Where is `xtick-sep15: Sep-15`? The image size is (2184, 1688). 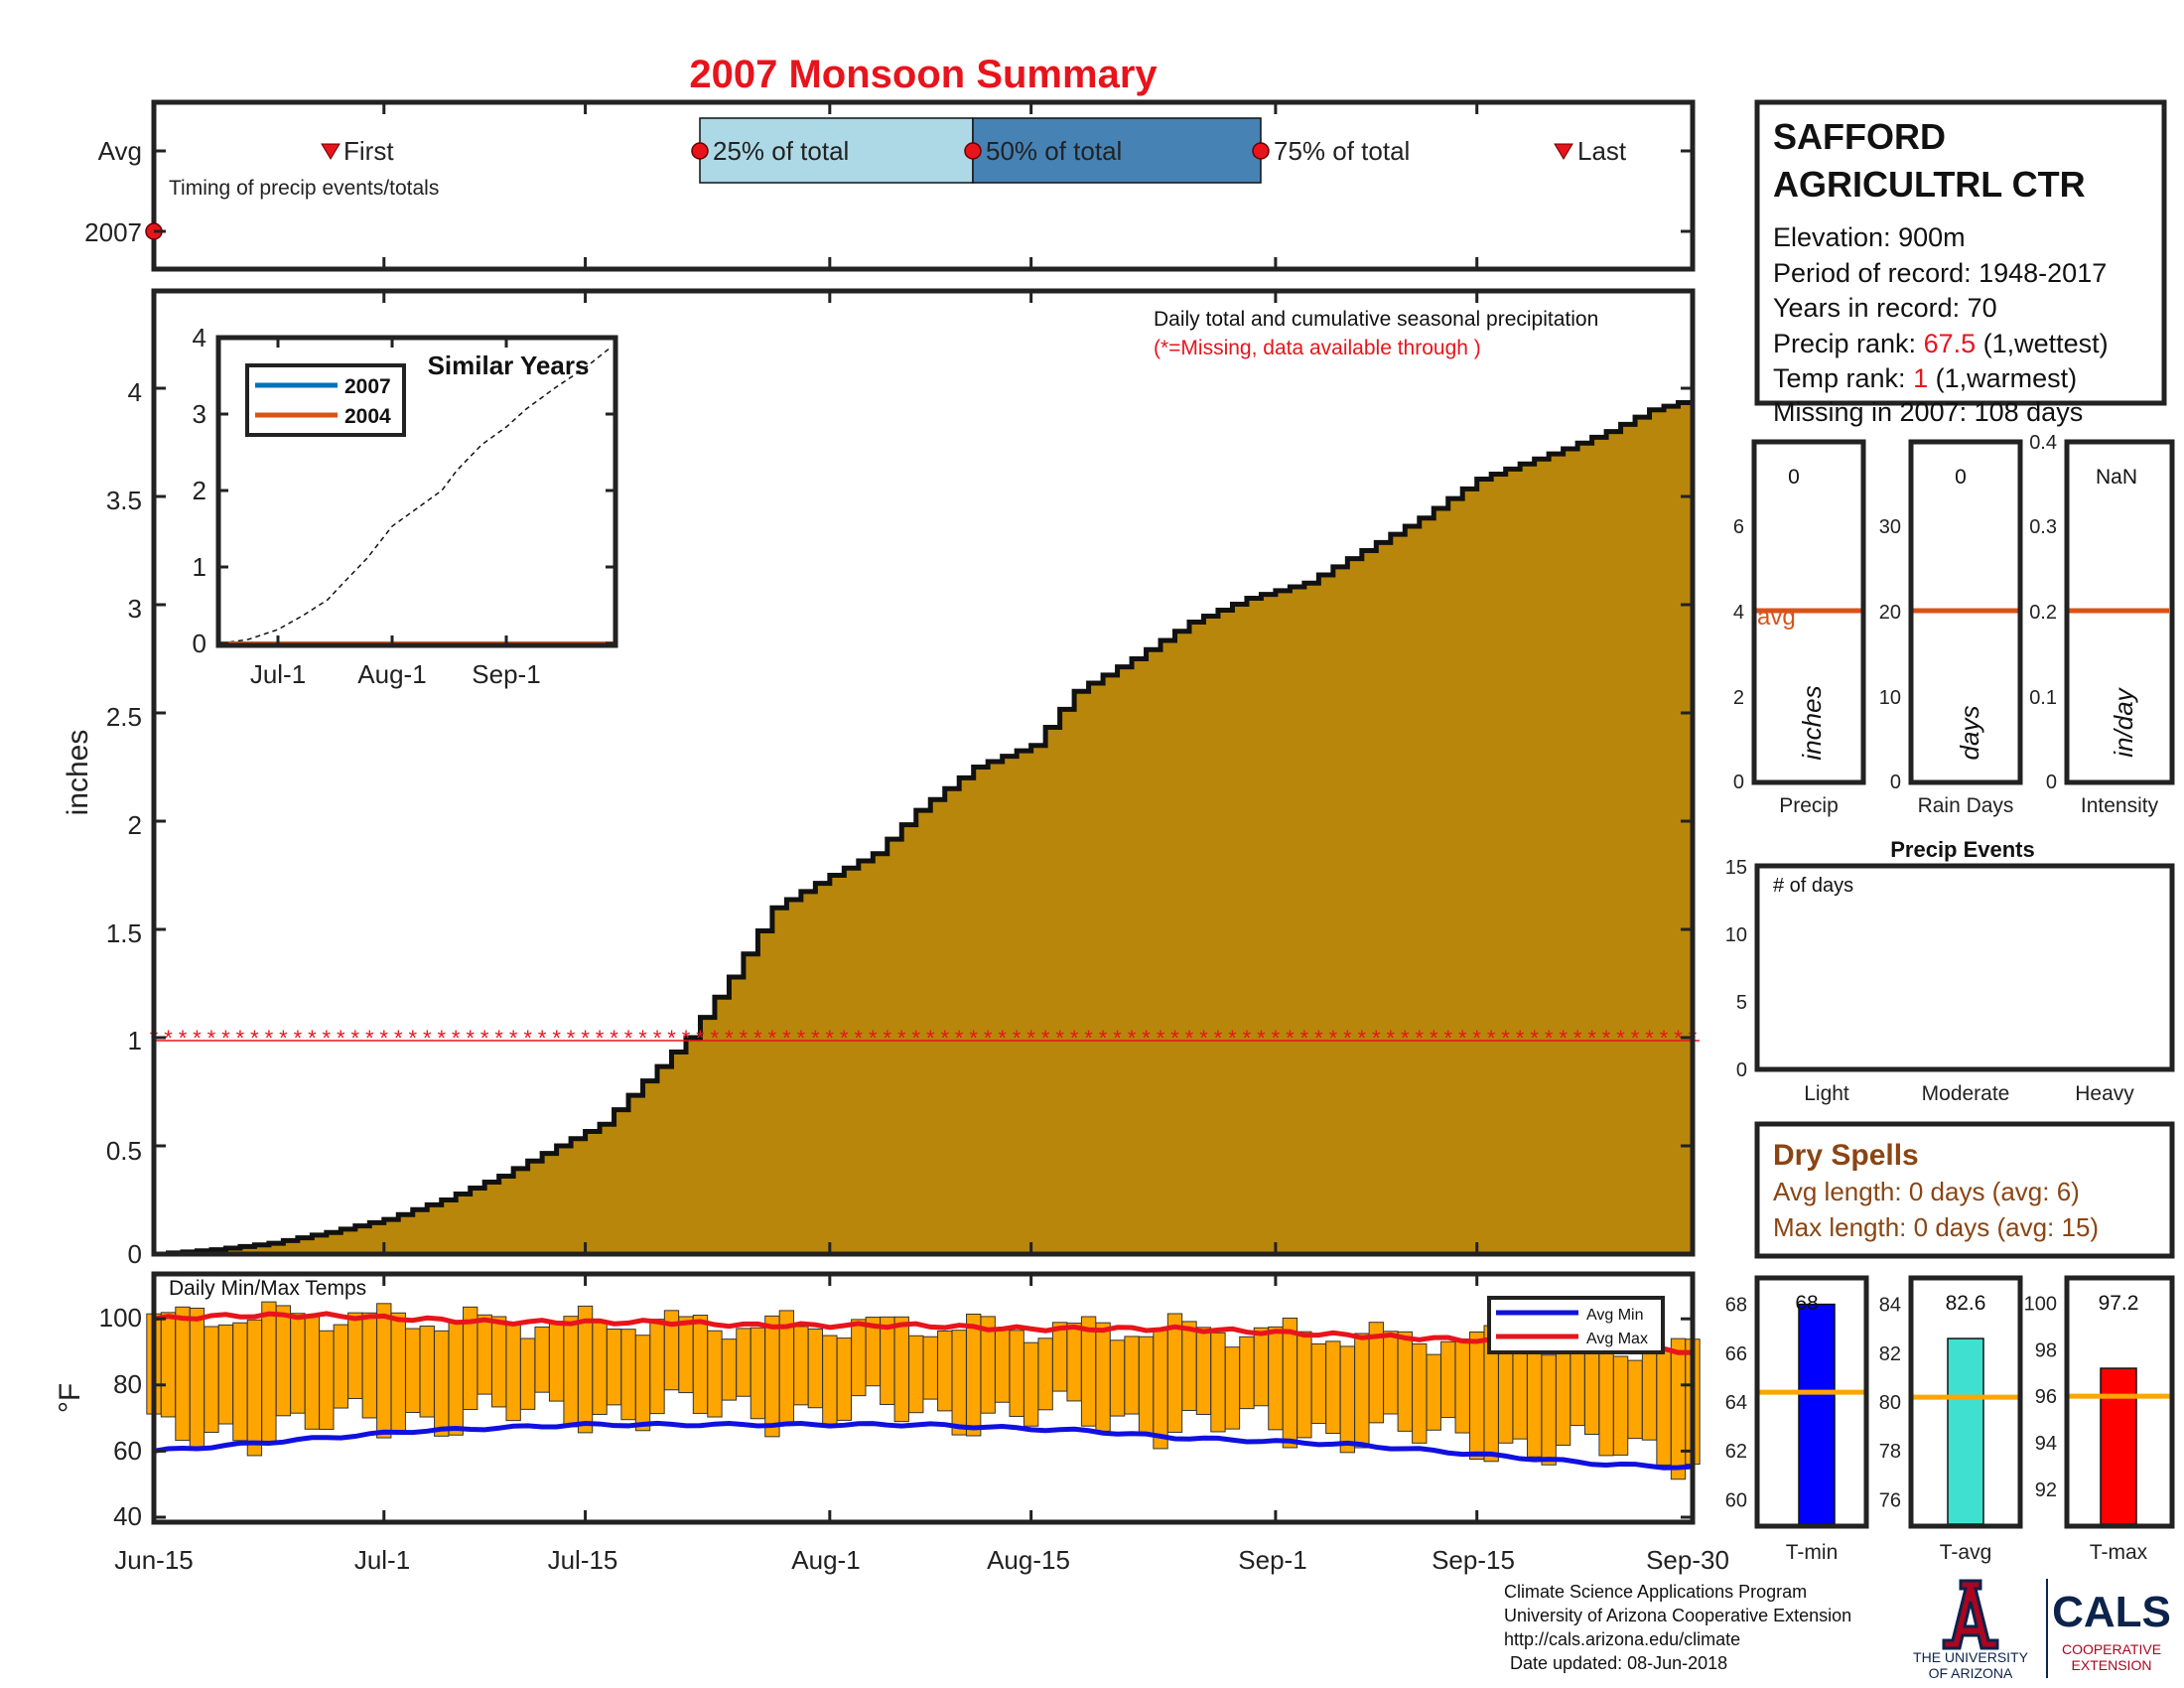 xtick-sep15: Sep-15 is located at coordinates (1473, 1560).